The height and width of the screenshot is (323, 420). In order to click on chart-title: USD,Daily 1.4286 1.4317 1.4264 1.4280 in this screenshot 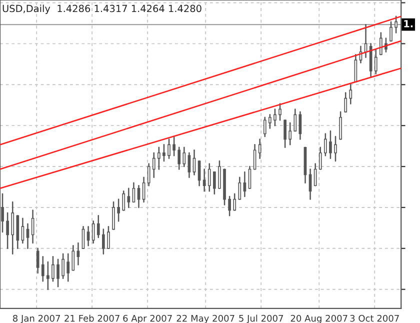, I will do `click(102, 9)`.